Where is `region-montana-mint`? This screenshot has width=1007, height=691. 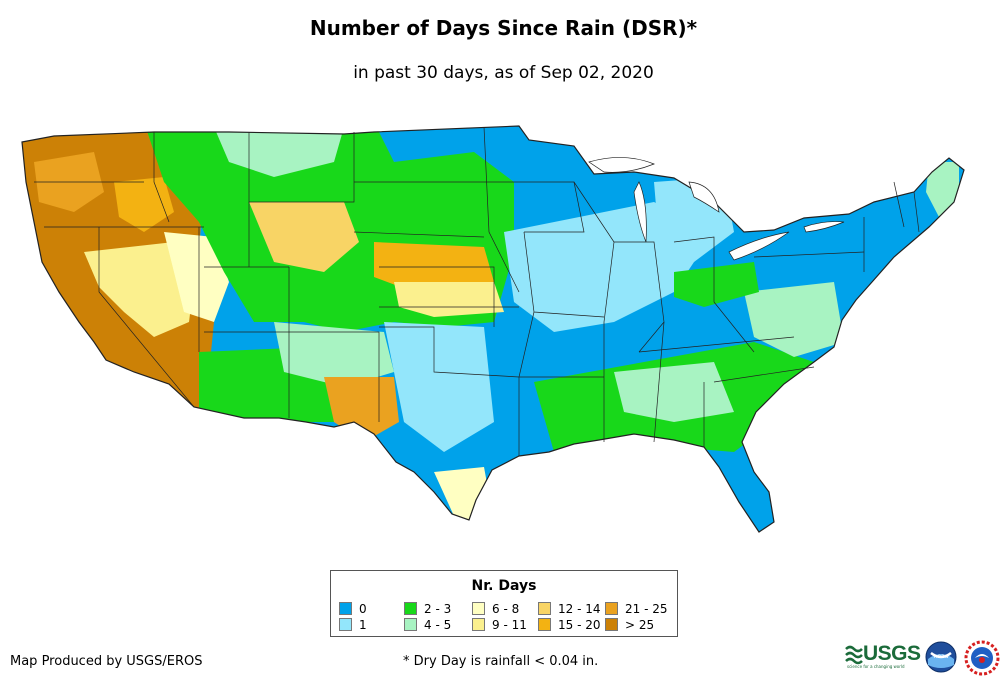 region-montana-mint is located at coordinates (279, 152).